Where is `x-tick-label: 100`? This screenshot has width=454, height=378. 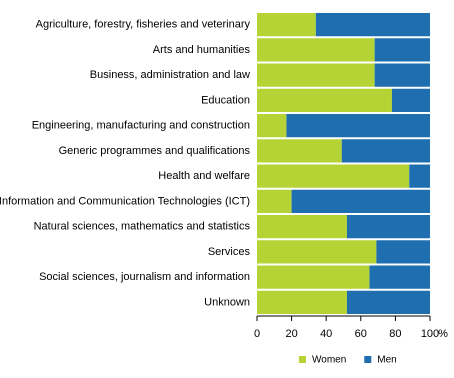
x-tick-label: 100 is located at coordinates (430, 334).